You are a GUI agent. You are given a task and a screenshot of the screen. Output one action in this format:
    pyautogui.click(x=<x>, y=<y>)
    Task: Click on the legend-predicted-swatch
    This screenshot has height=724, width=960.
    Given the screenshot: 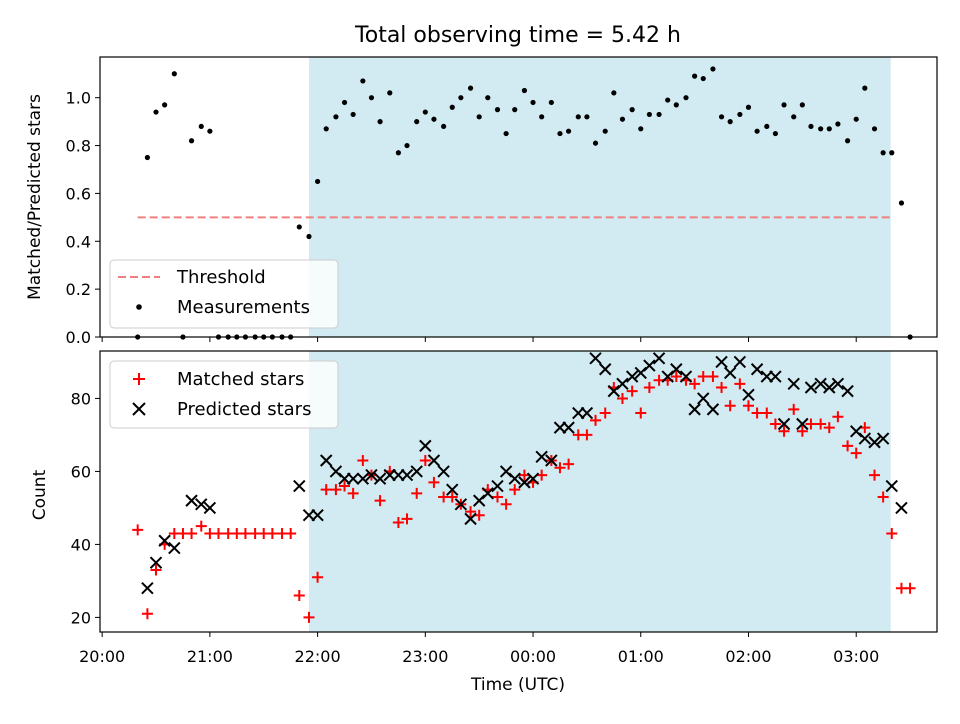 What is the action you would take?
    pyautogui.click(x=139, y=409)
    